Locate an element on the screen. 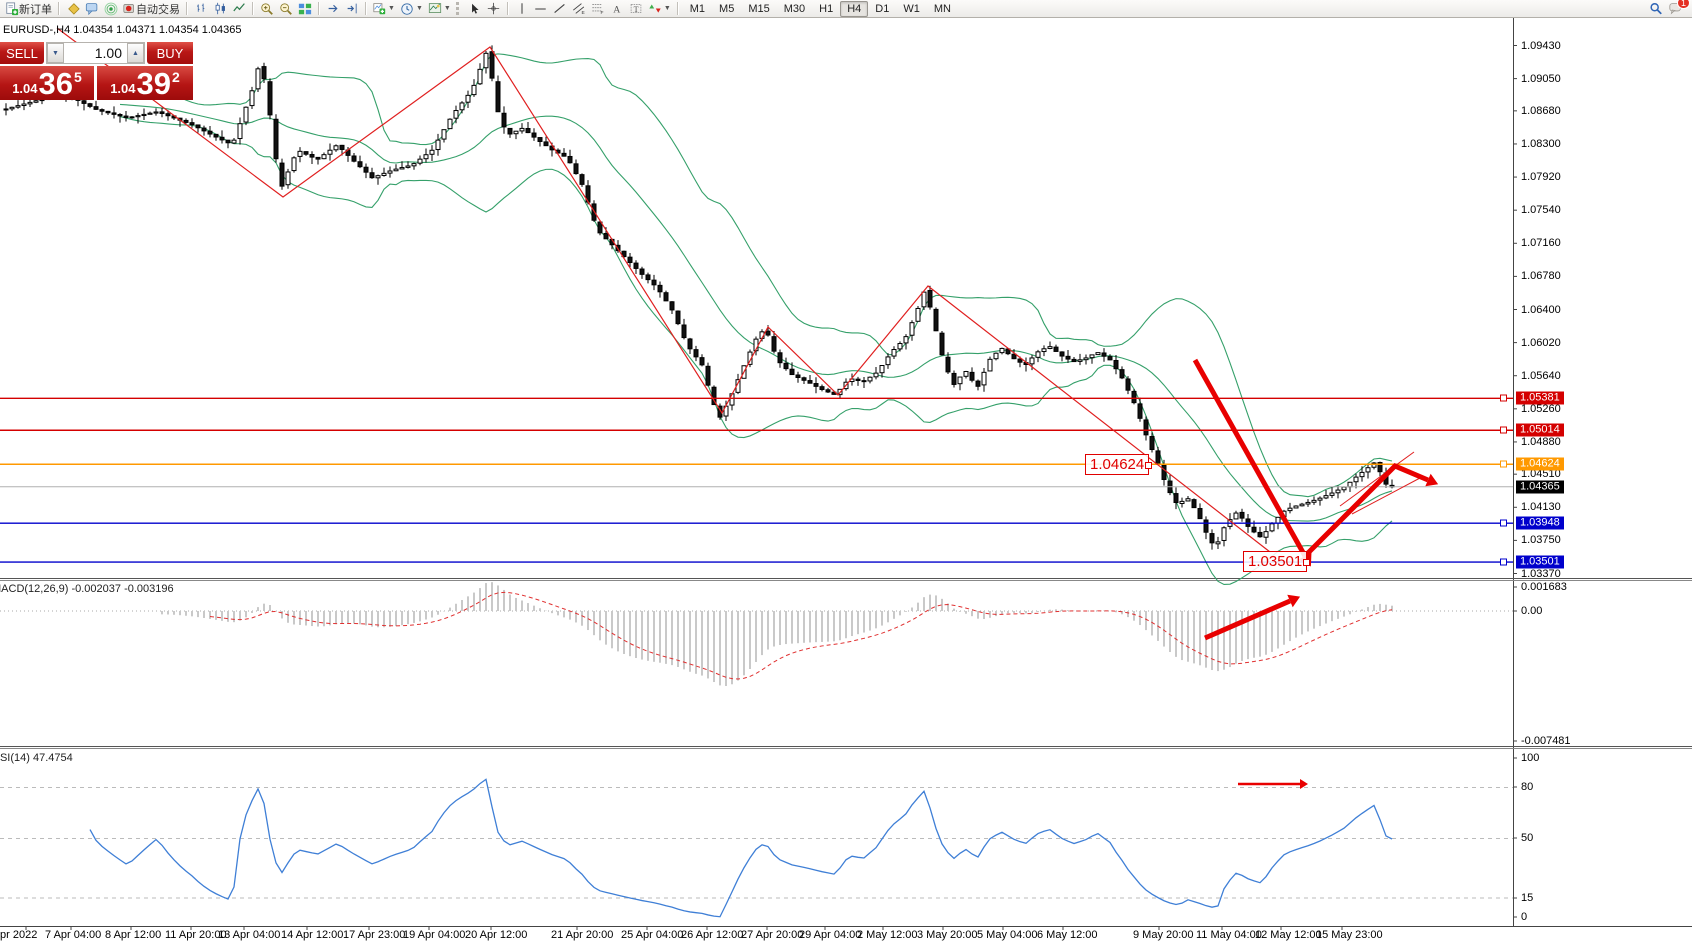 This screenshot has width=1692, height=945. rsi-axis-tick: 50 is located at coordinates (1527, 838).